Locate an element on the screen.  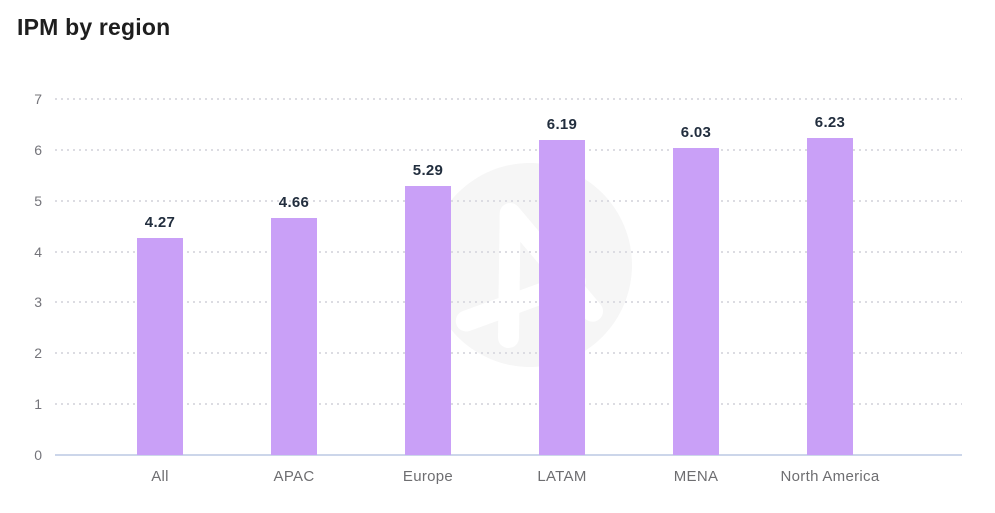
bar-value-label: 6.19 is located at coordinates (562, 125).